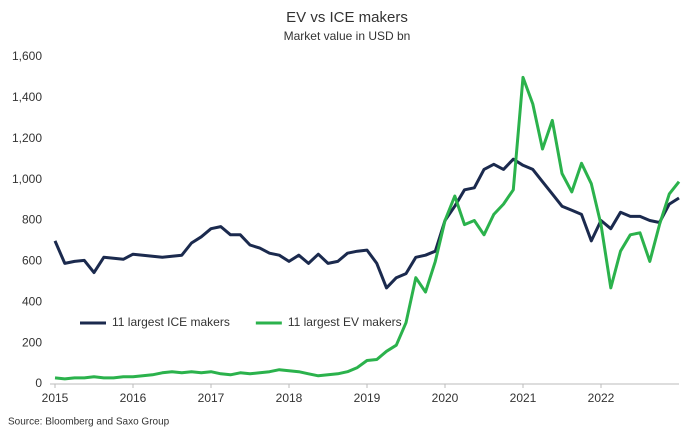  Describe the element at coordinates (32, 220) in the screenshot. I see `y-tick-label: 800` at that location.